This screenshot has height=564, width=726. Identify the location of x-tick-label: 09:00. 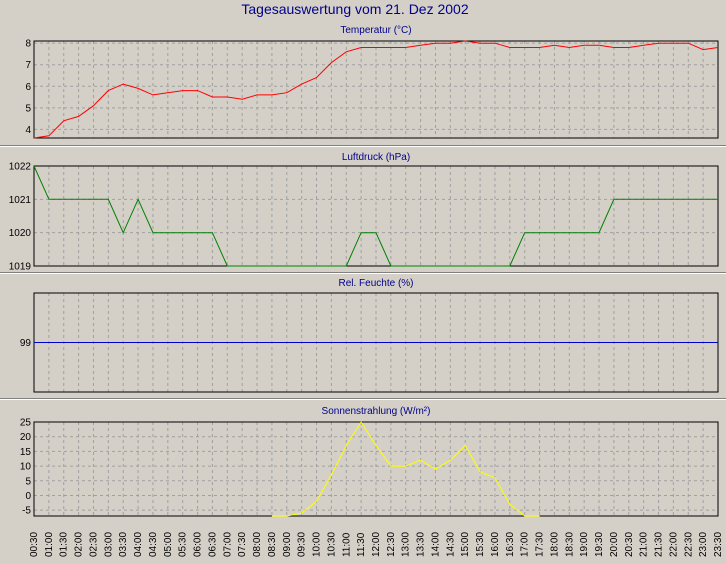
(287, 544).